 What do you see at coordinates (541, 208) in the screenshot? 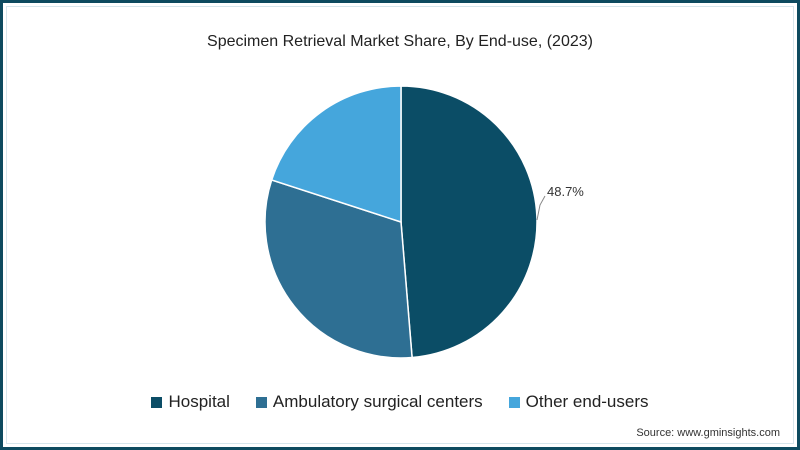
I see `callout-leader-line` at bounding box center [541, 208].